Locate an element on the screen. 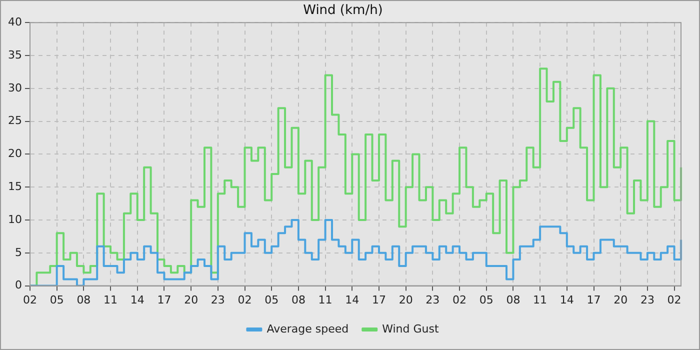 The height and width of the screenshot is (350, 700). legend-label: Wind Gust is located at coordinates (411, 329).